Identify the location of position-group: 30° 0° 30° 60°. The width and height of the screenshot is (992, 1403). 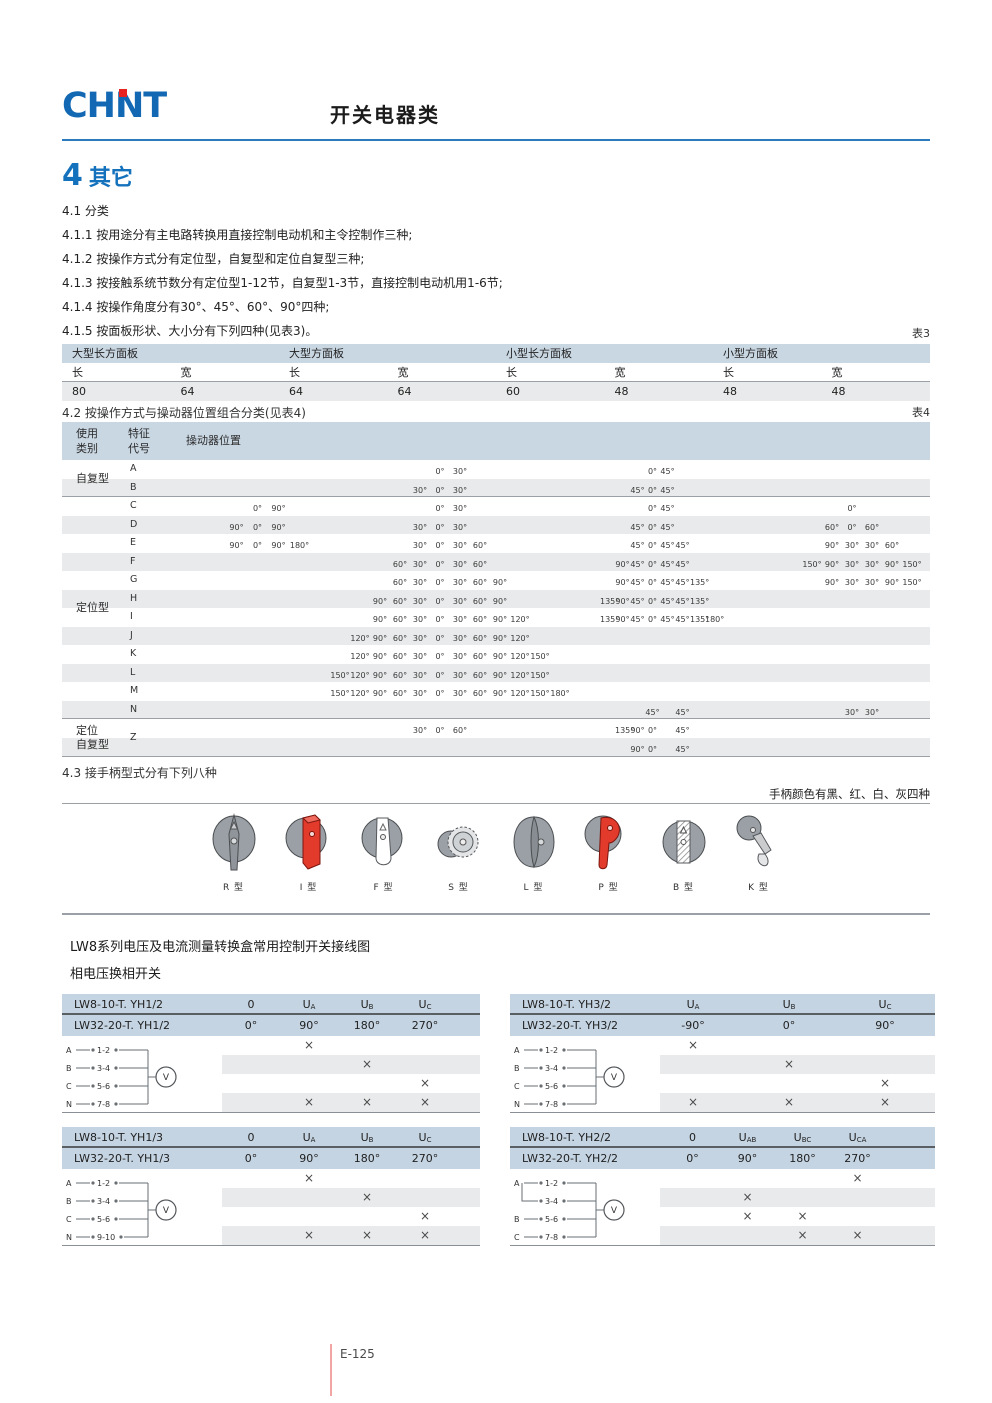
(440, 543).